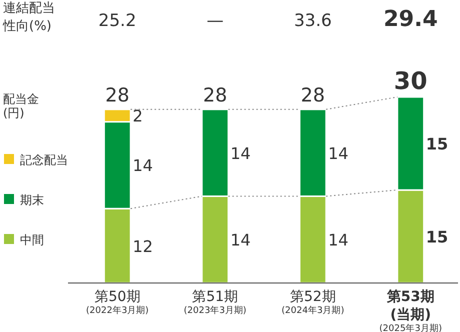  I want to click on legend-label: 記念配当, so click(44, 160).